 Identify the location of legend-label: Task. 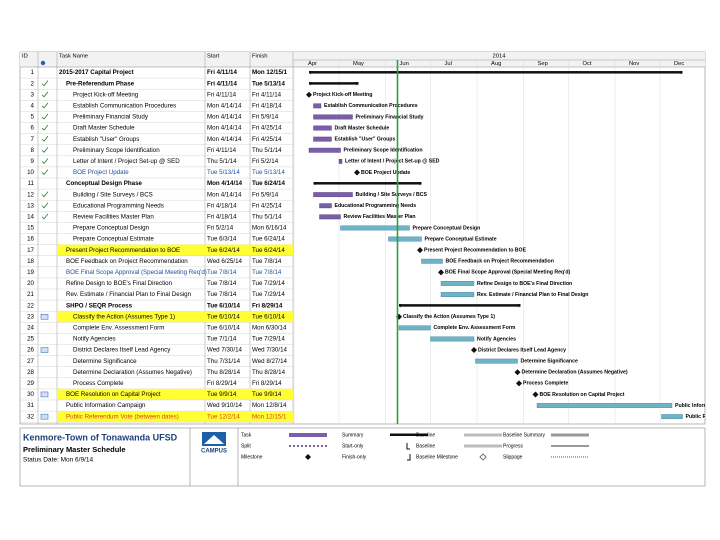
(246, 435).